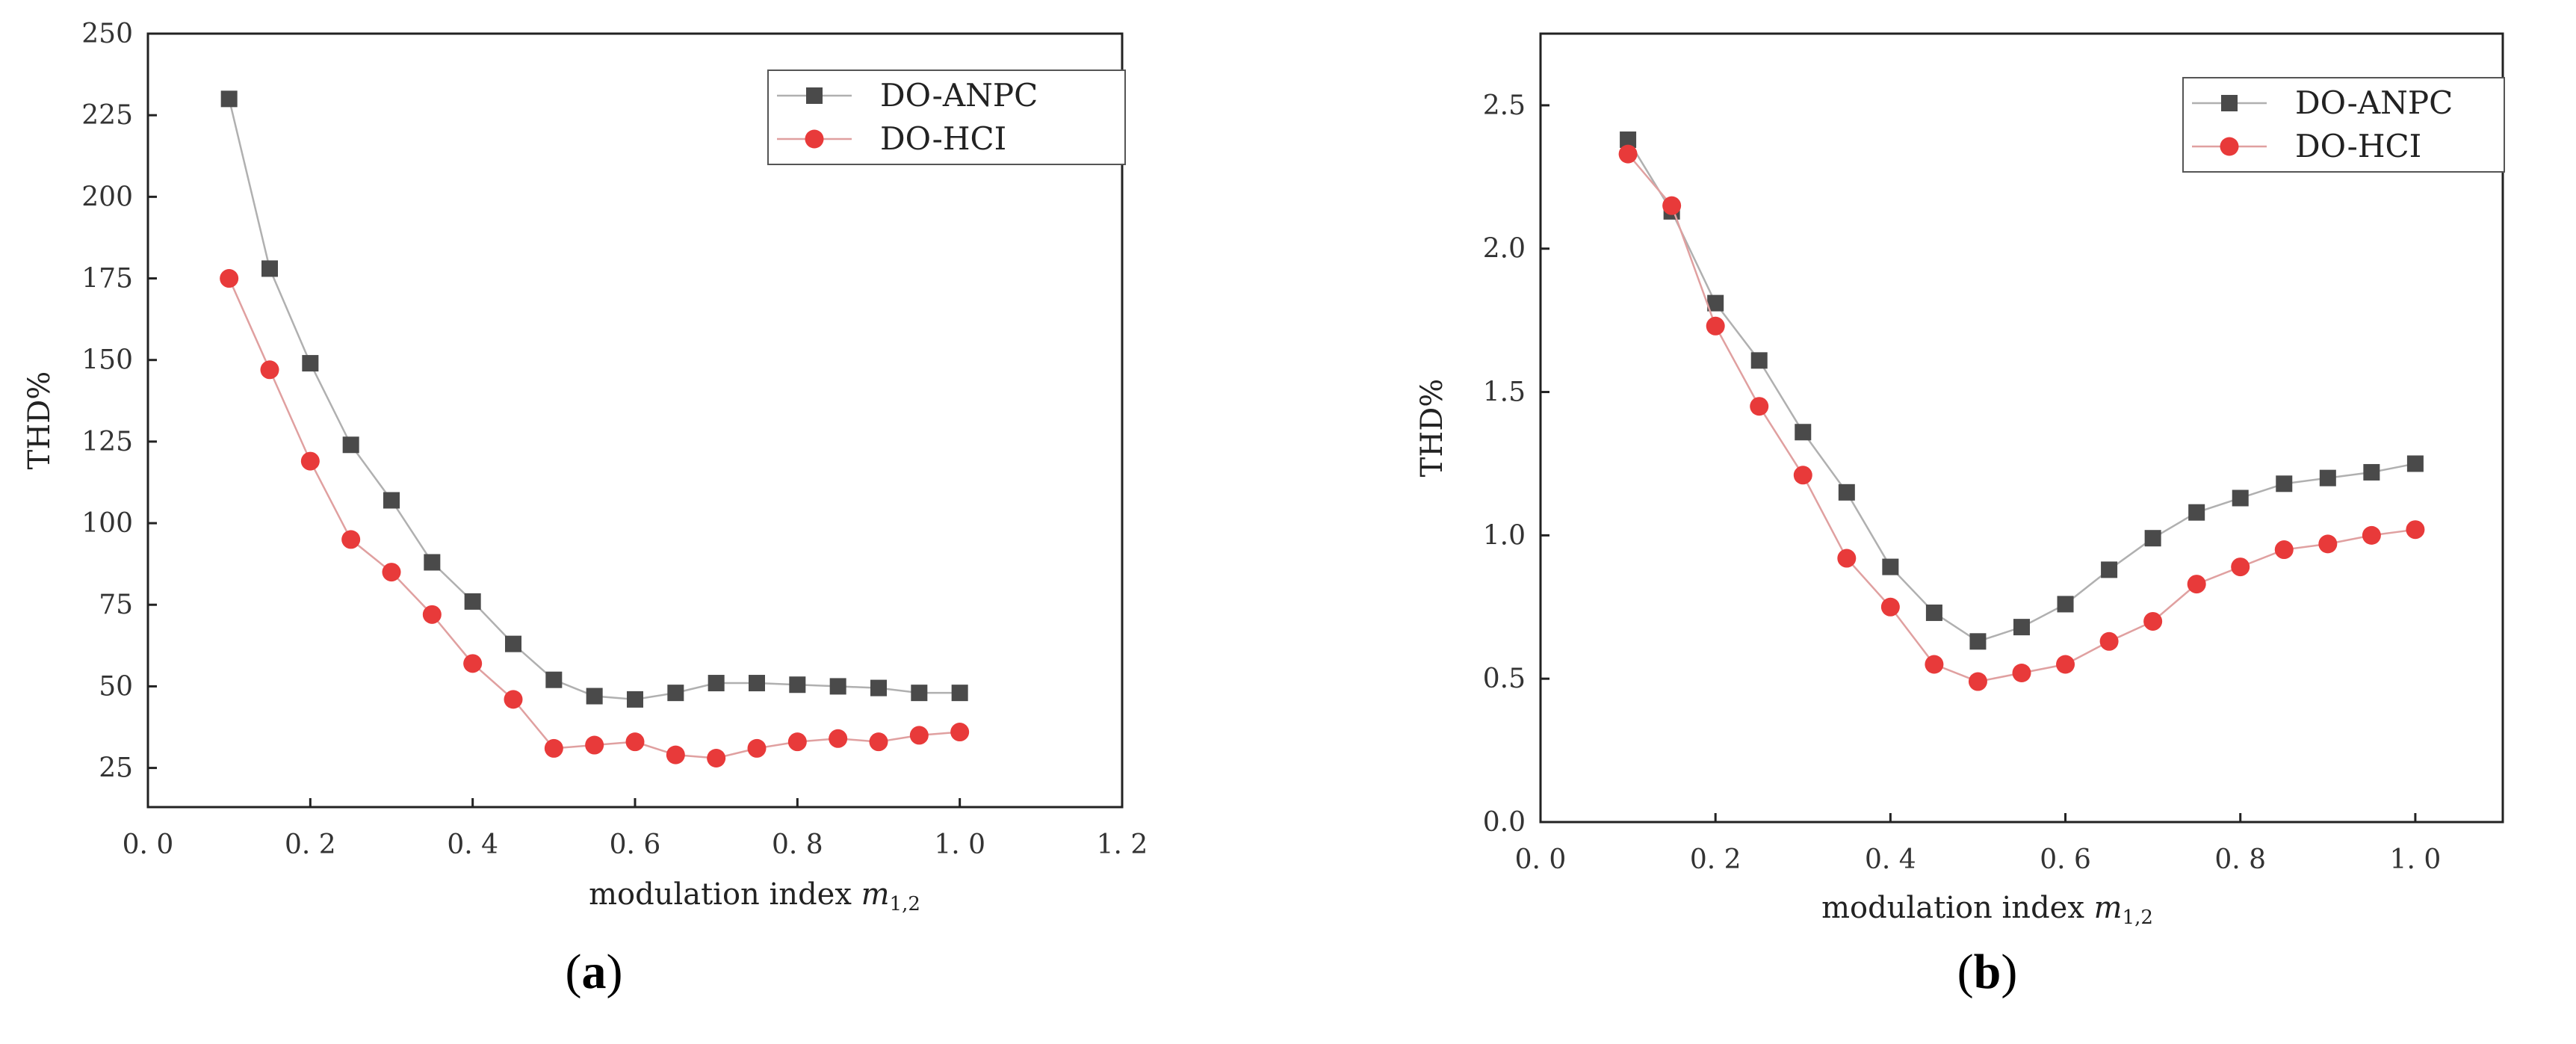 Image resolution: width=2576 pixels, height=1044 pixels. What do you see at coordinates (107, 279) in the screenshot?
I see `y-tick-label: 175` at bounding box center [107, 279].